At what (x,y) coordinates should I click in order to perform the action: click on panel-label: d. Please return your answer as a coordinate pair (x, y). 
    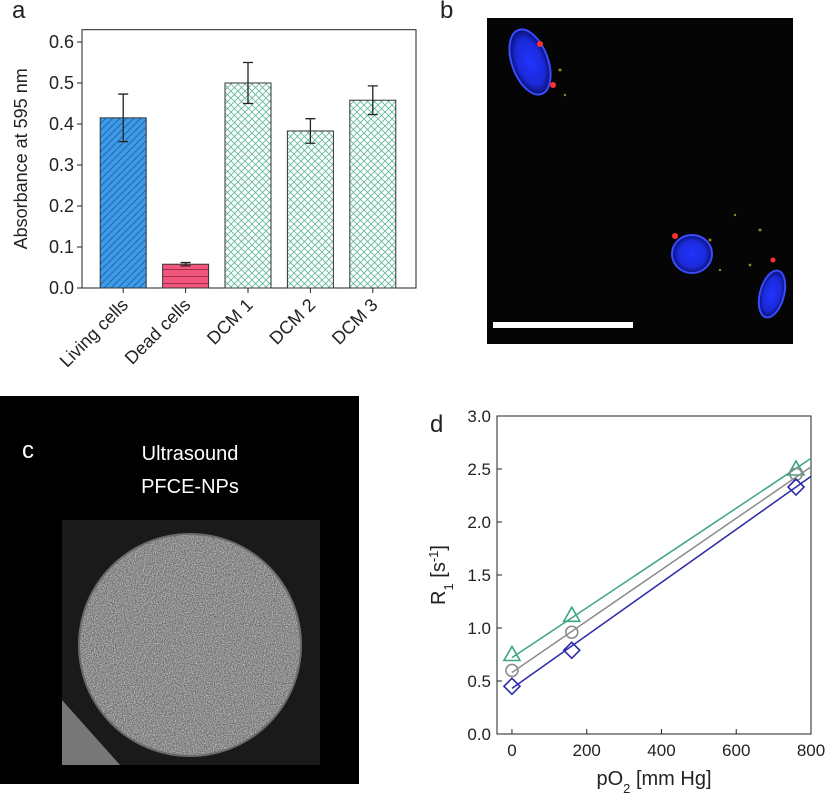
    Looking at the image, I should click on (436, 424).